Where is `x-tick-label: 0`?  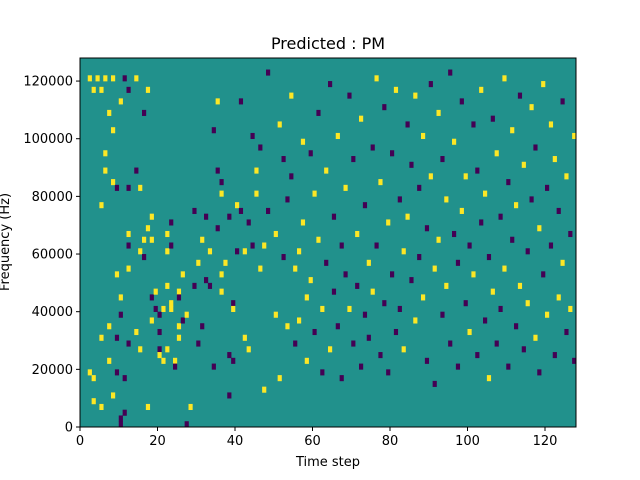
x-tick-label: 0 is located at coordinates (80, 441).